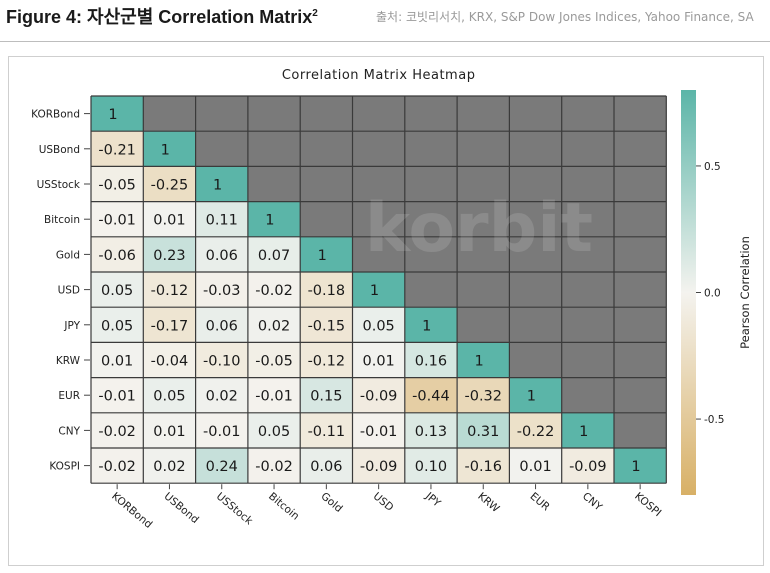 This screenshot has height=573, width=770. I want to click on cell-value-label: -0.25, so click(170, 186).